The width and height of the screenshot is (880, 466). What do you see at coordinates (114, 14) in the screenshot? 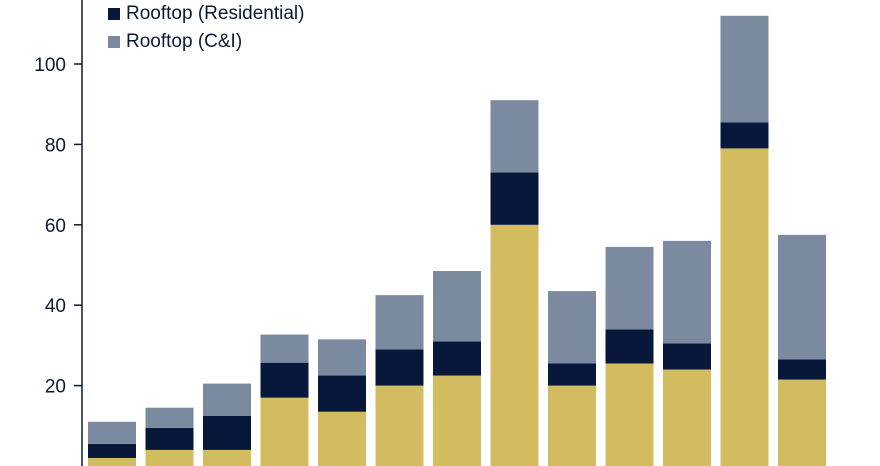
I see `legend-swatch-residential` at bounding box center [114, 14].